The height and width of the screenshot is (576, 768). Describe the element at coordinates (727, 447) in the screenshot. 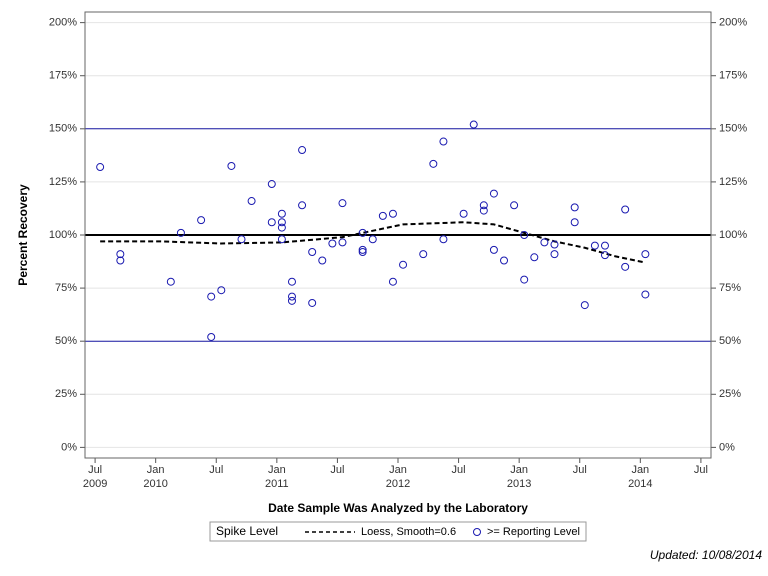

I see `y2-tick-label: 0%` at that location.